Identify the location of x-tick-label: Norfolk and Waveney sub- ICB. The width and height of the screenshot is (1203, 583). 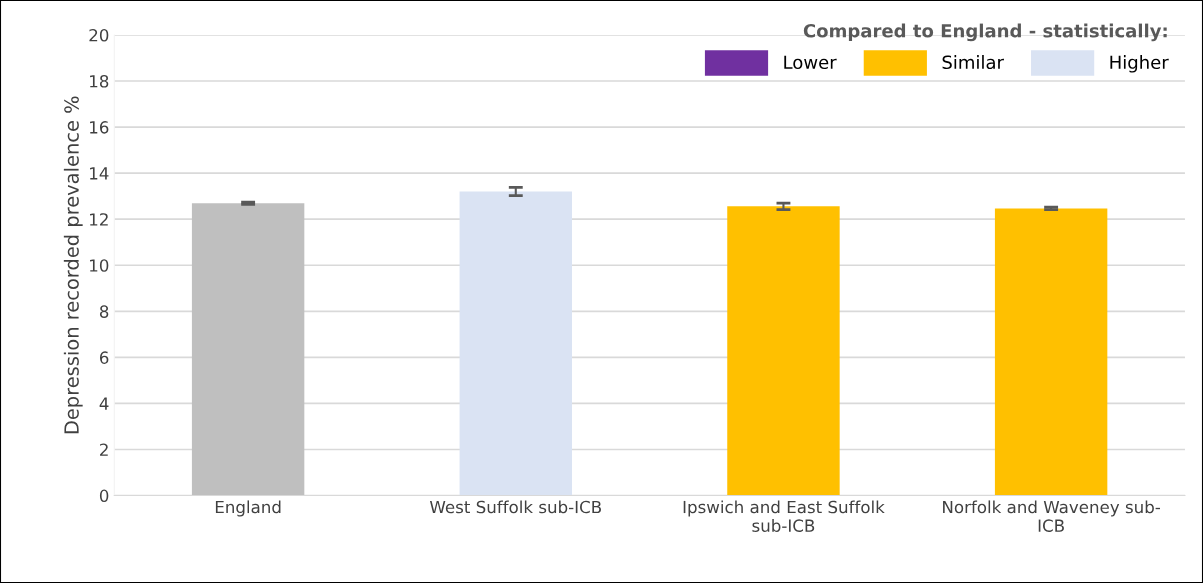
(1051, 516).